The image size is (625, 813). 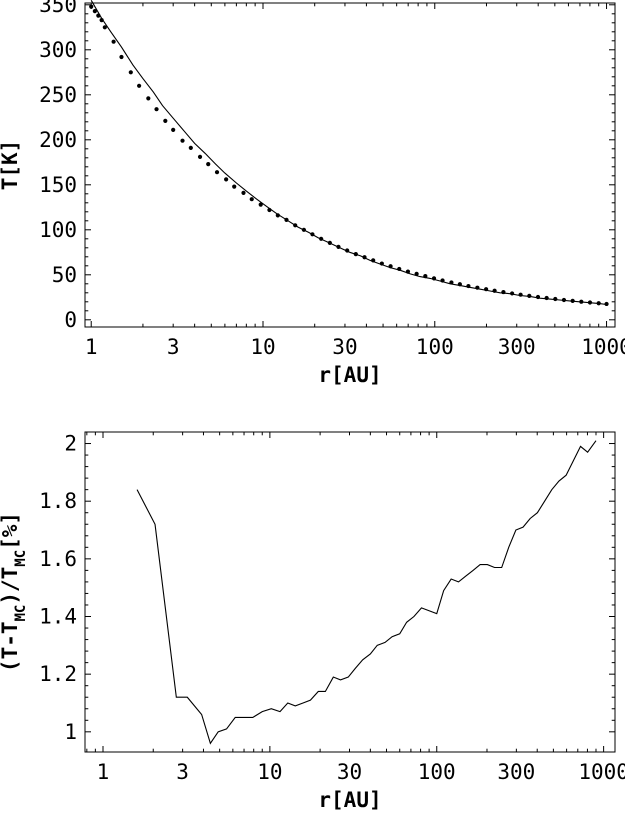 I want to click on y-tick-label: 1.8, so click(x=58, y=501).